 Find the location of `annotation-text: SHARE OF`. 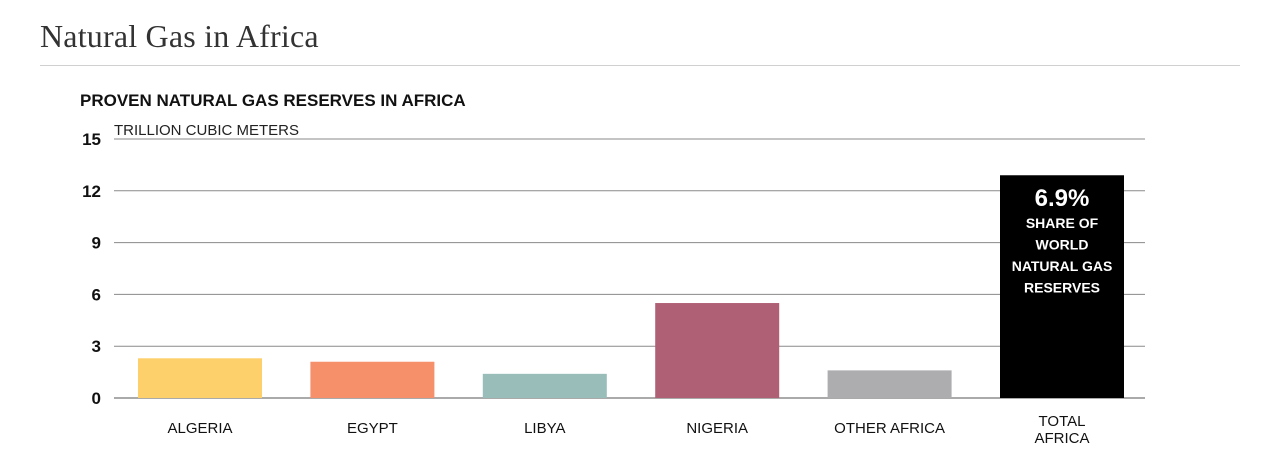

annotation-text: SHARE OF is located at coordinates (1062, 223).